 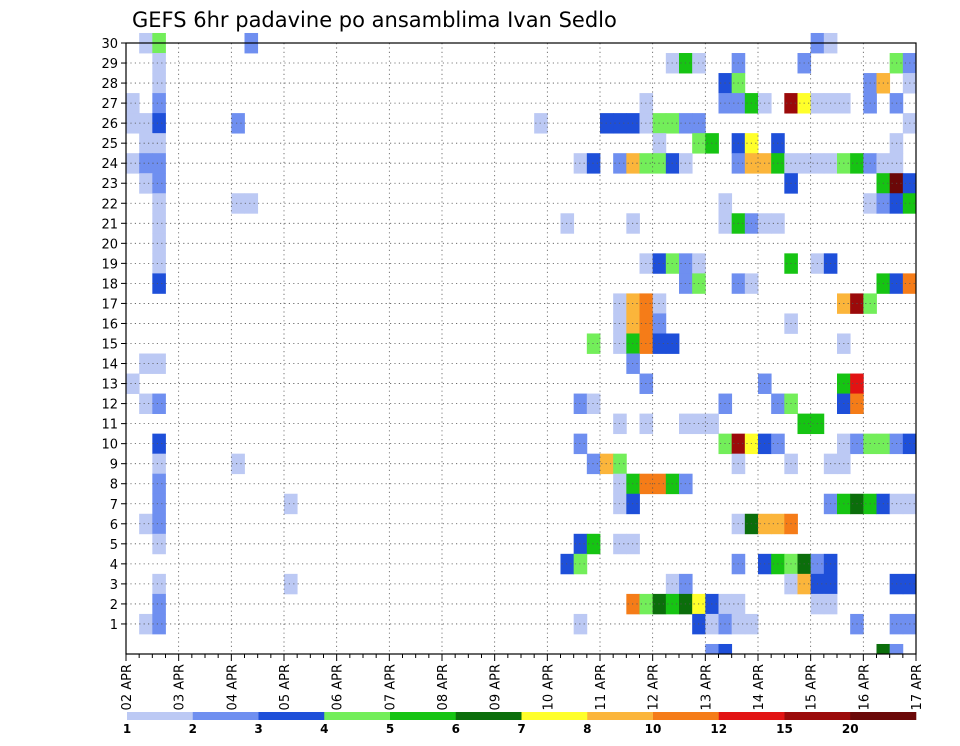 What do you see at coordinates (285, 687) in the screenshot?
I see `x-tick-label: 05 APR` at bounding box center [285, 687].